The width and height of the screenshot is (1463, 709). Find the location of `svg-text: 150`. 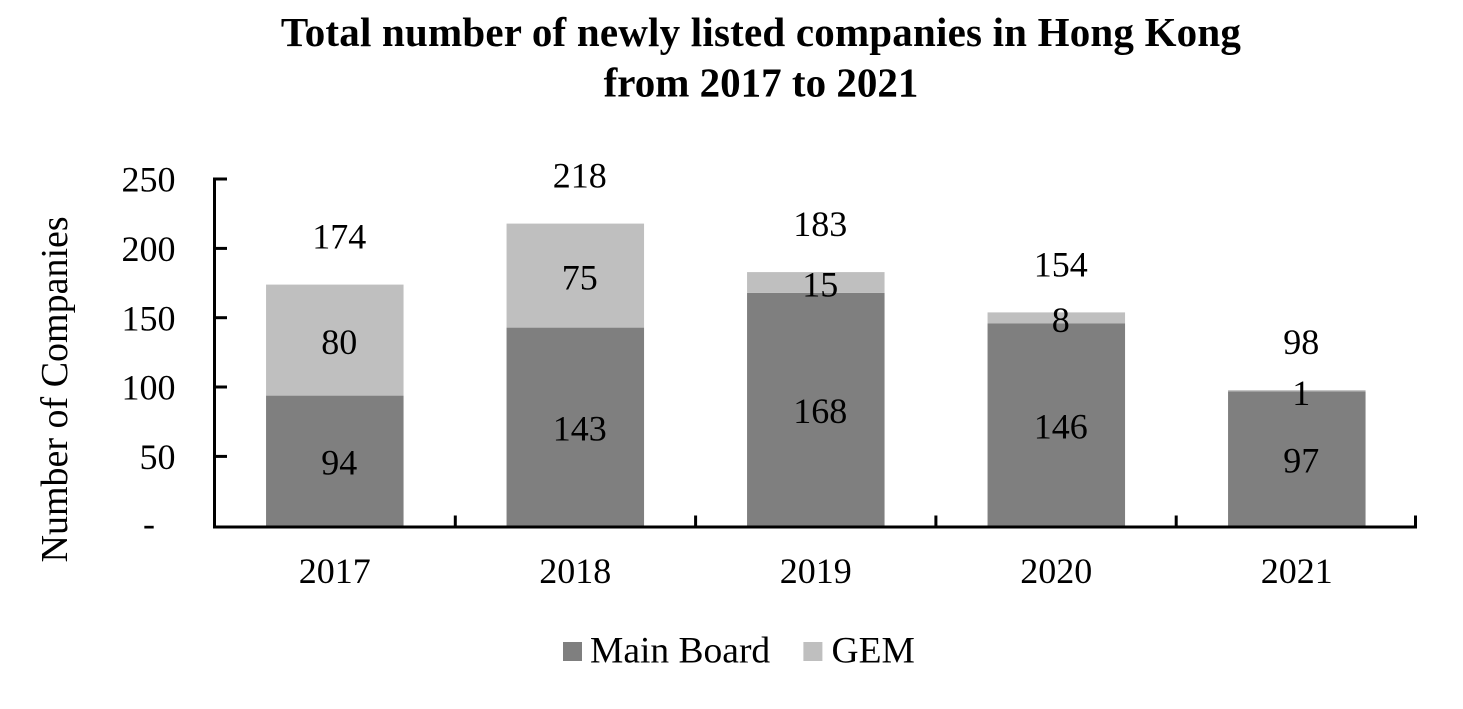

svg-text: 150 is located at coordinates (149, 318).